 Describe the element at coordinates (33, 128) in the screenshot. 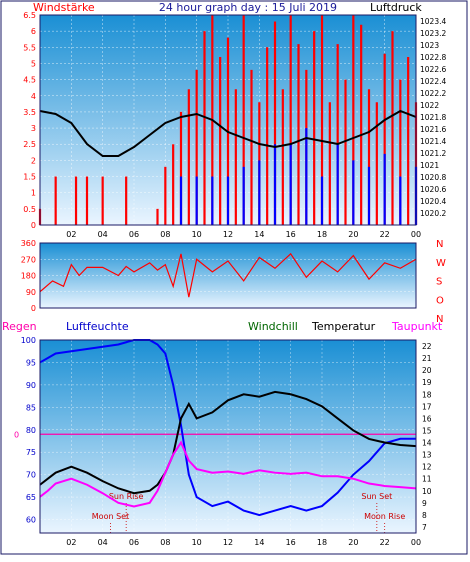

I see `wind-tick-label: 3` at that location.